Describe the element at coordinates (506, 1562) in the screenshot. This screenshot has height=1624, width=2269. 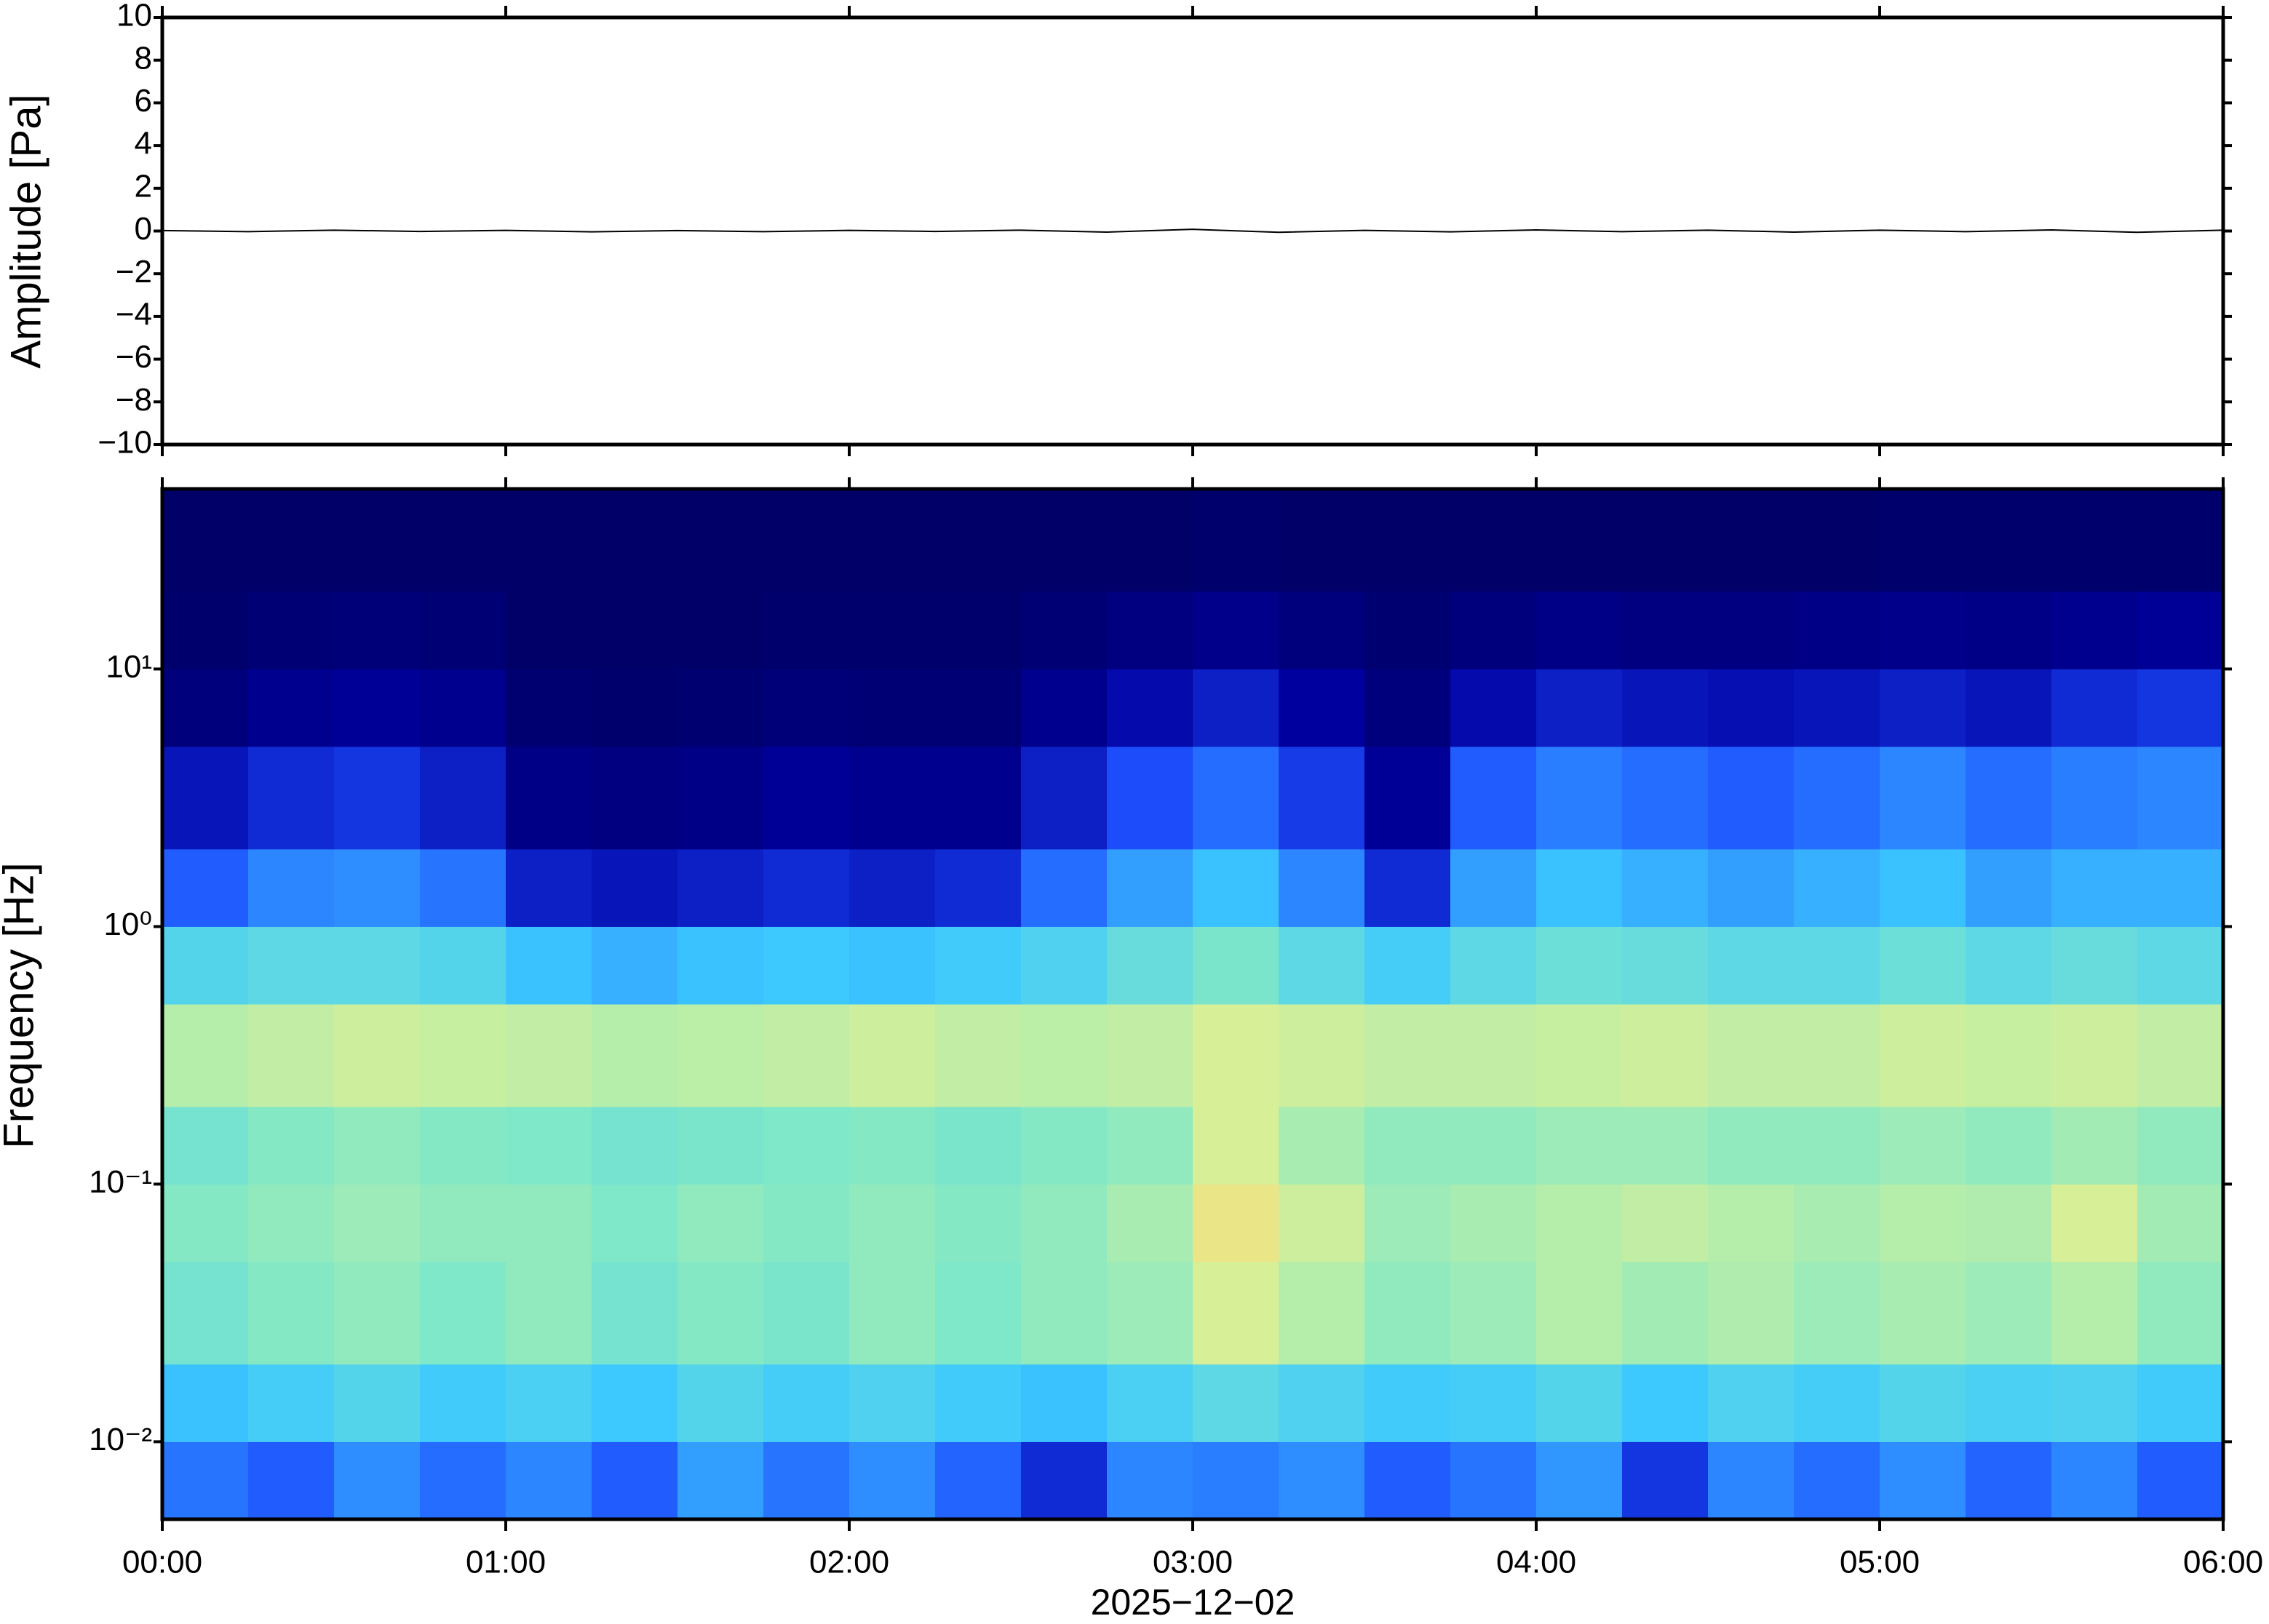
I see `x-tick-label: 01:00` at that location.